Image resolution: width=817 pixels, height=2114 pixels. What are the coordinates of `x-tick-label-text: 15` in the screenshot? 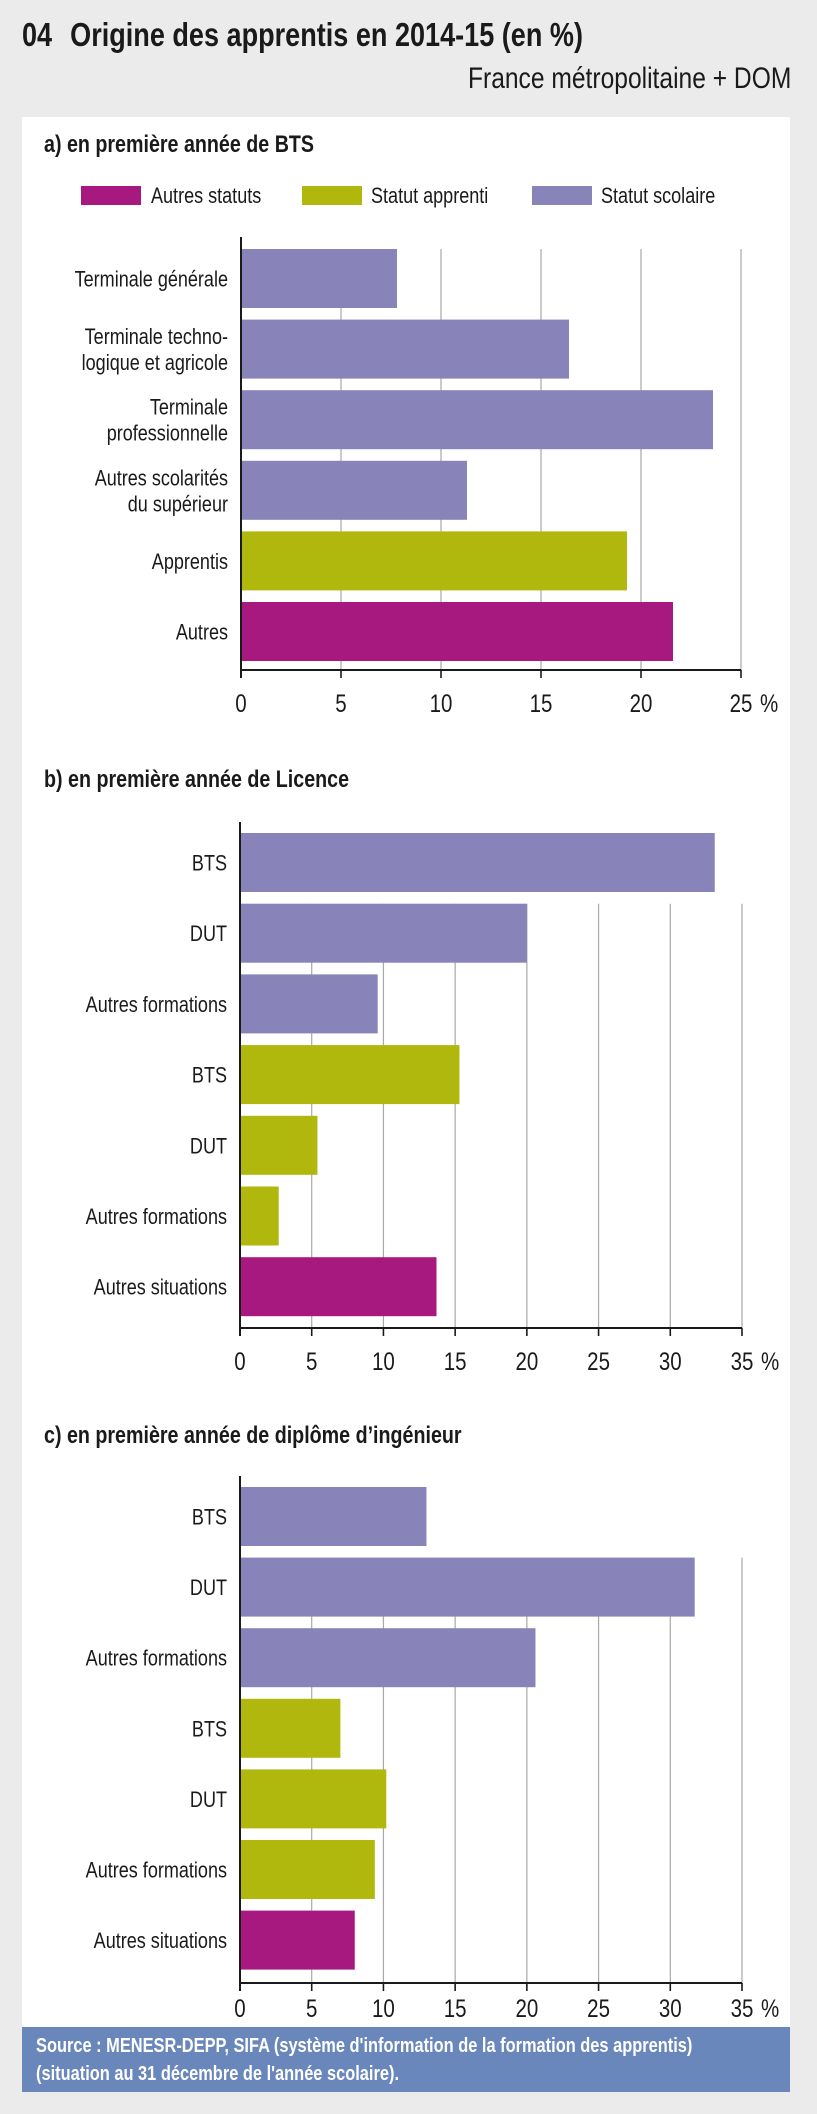 It's located at (541, 703).